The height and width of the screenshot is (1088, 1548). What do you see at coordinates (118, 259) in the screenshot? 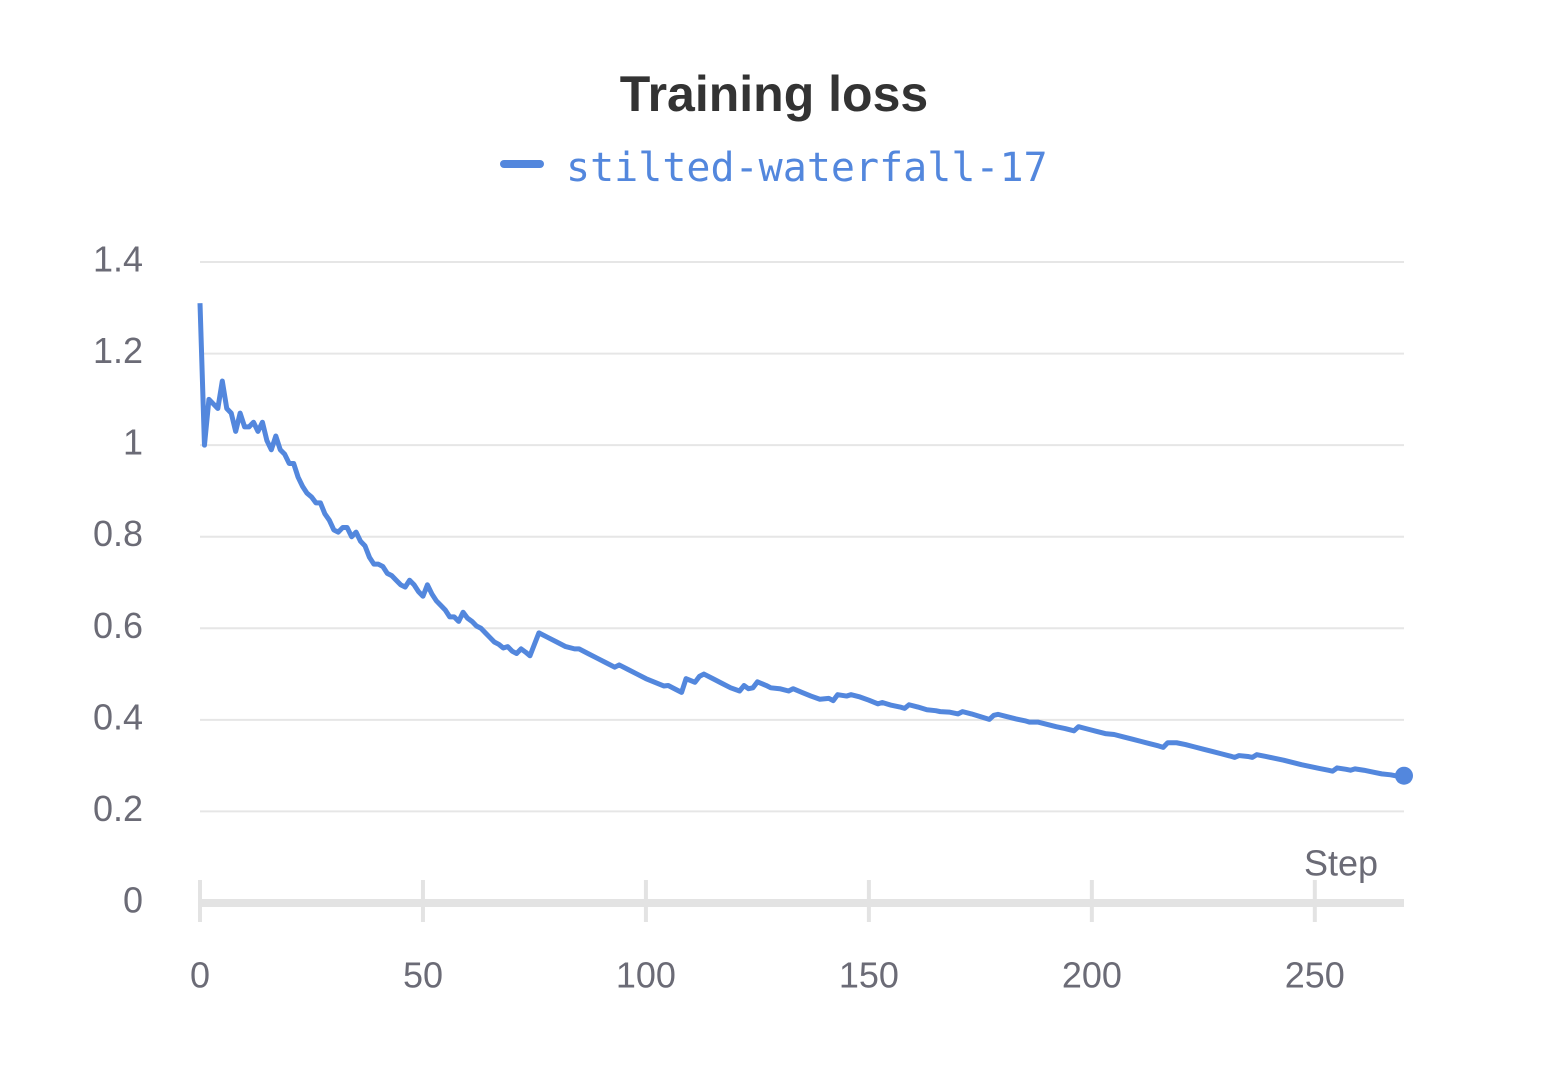
I see `y-tick-label: 1.4` at bounding box center [118, 259].